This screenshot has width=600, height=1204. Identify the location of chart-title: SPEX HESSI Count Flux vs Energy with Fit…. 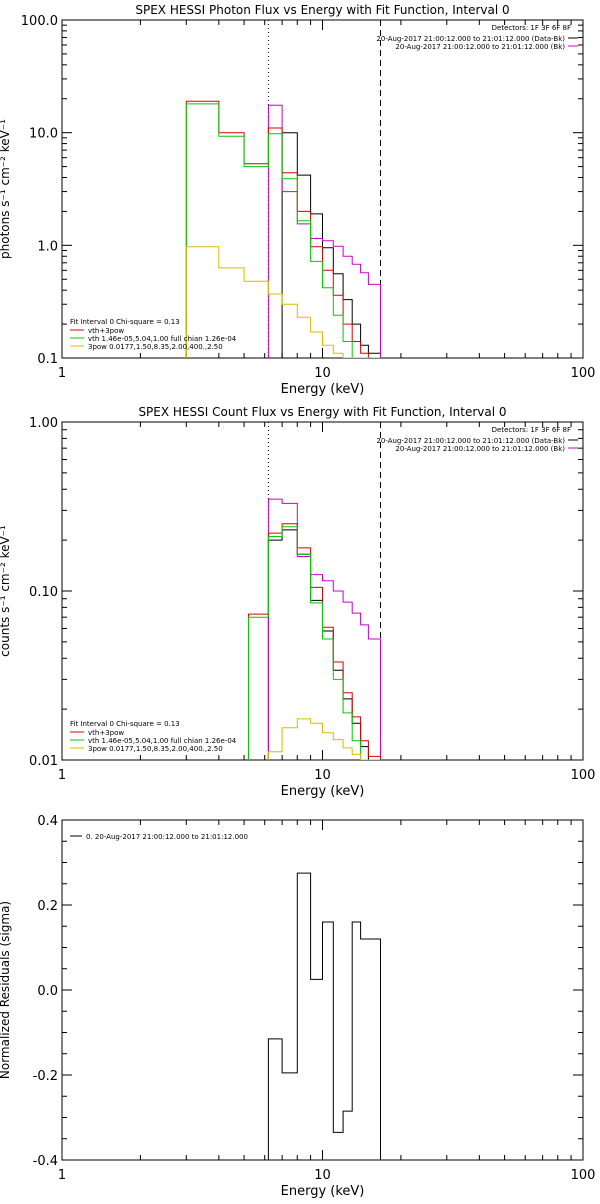
(322, 412).